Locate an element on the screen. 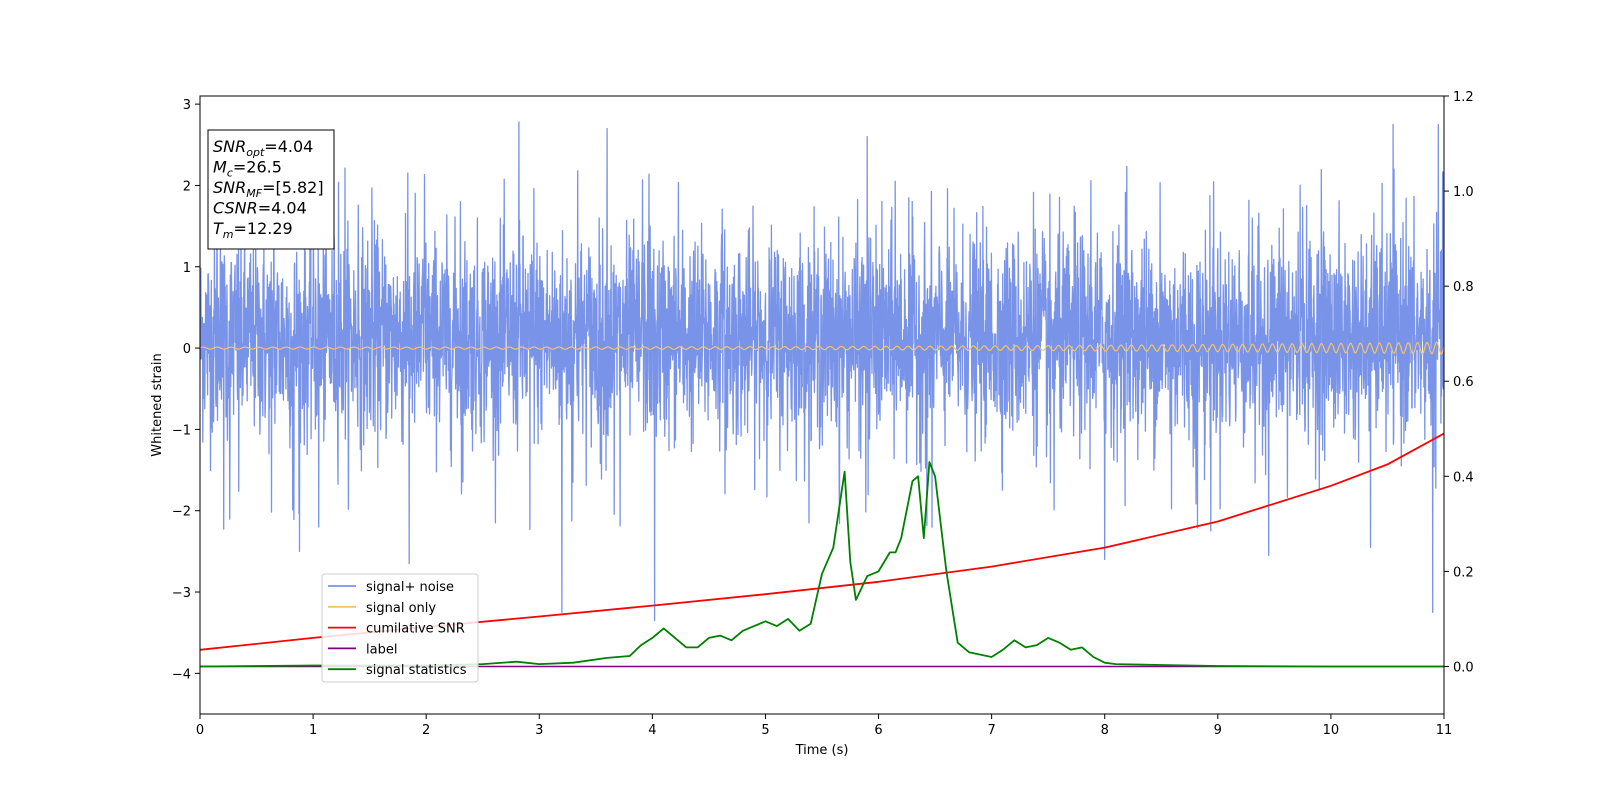 Image resolution: width=1600 pixels, height=800 pixels. info-box-line: SNRopt=4.04 is located at coordinates (263, 148).